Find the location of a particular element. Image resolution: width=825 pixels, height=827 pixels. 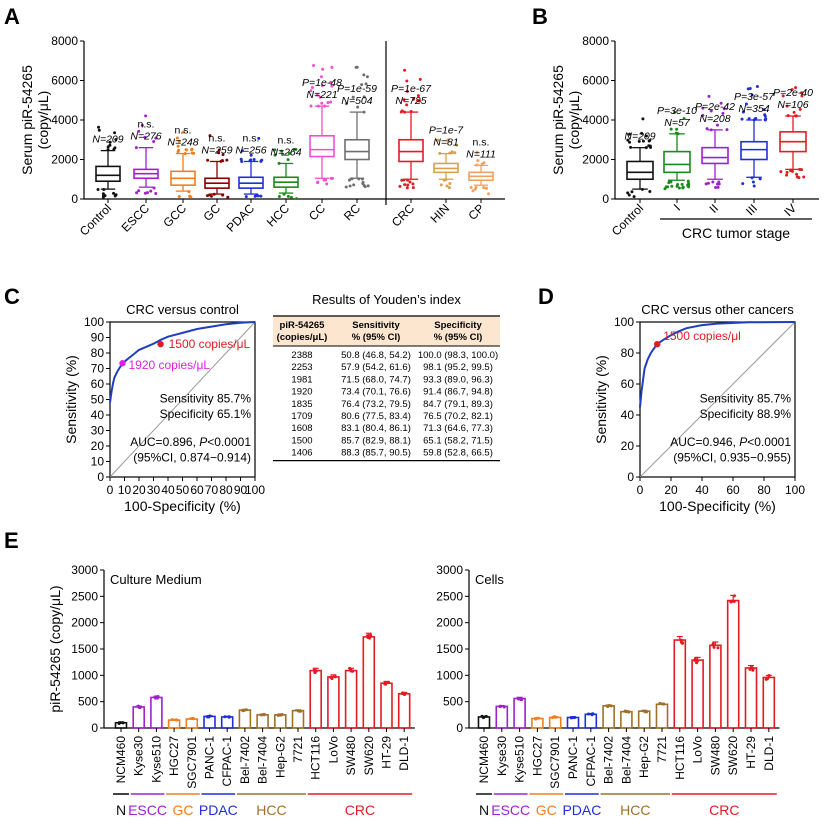

table-cell-r8-c1: 1500 is located at coordinates (301, 440).